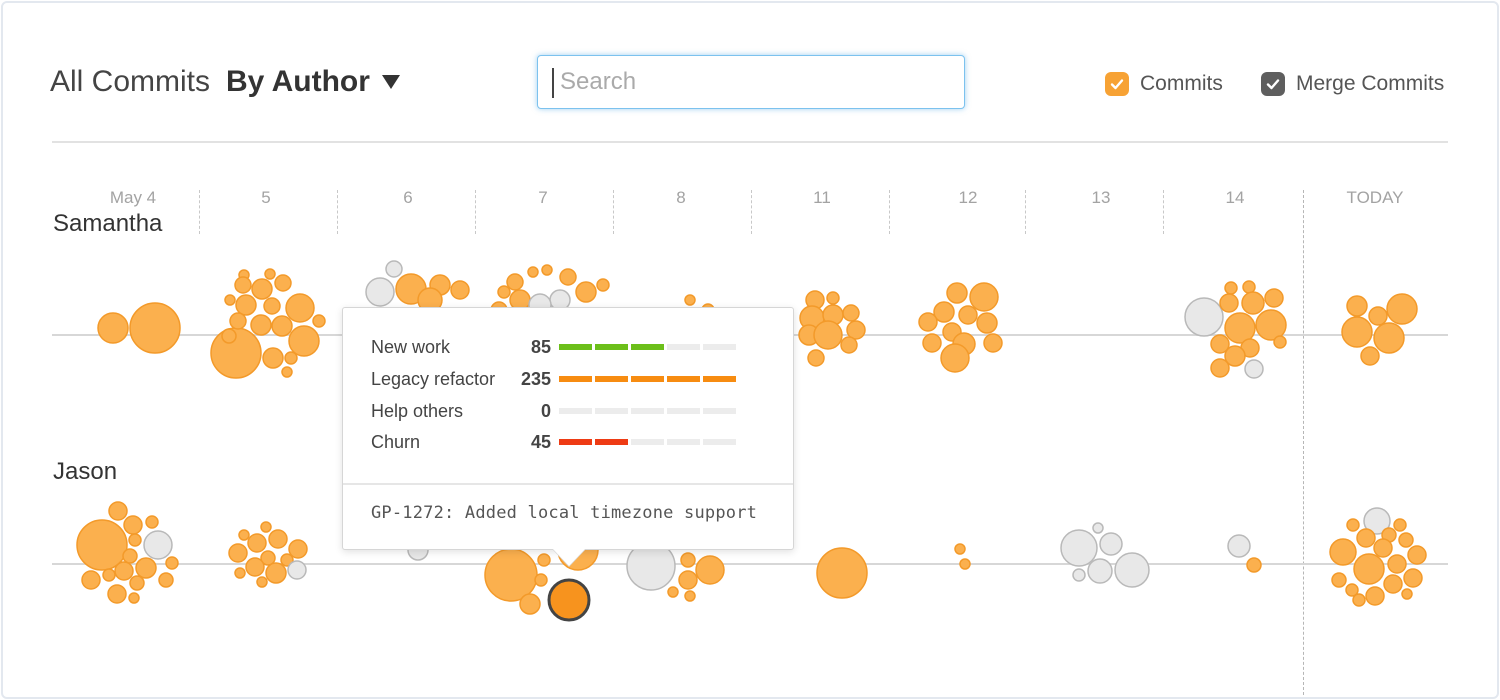 The width and height of the screenshot is (1500, 700). Describe the element at coordinates (1352, 84) in the screenshot. I see `merge-commits-toggle: Merge Commits` at that location.